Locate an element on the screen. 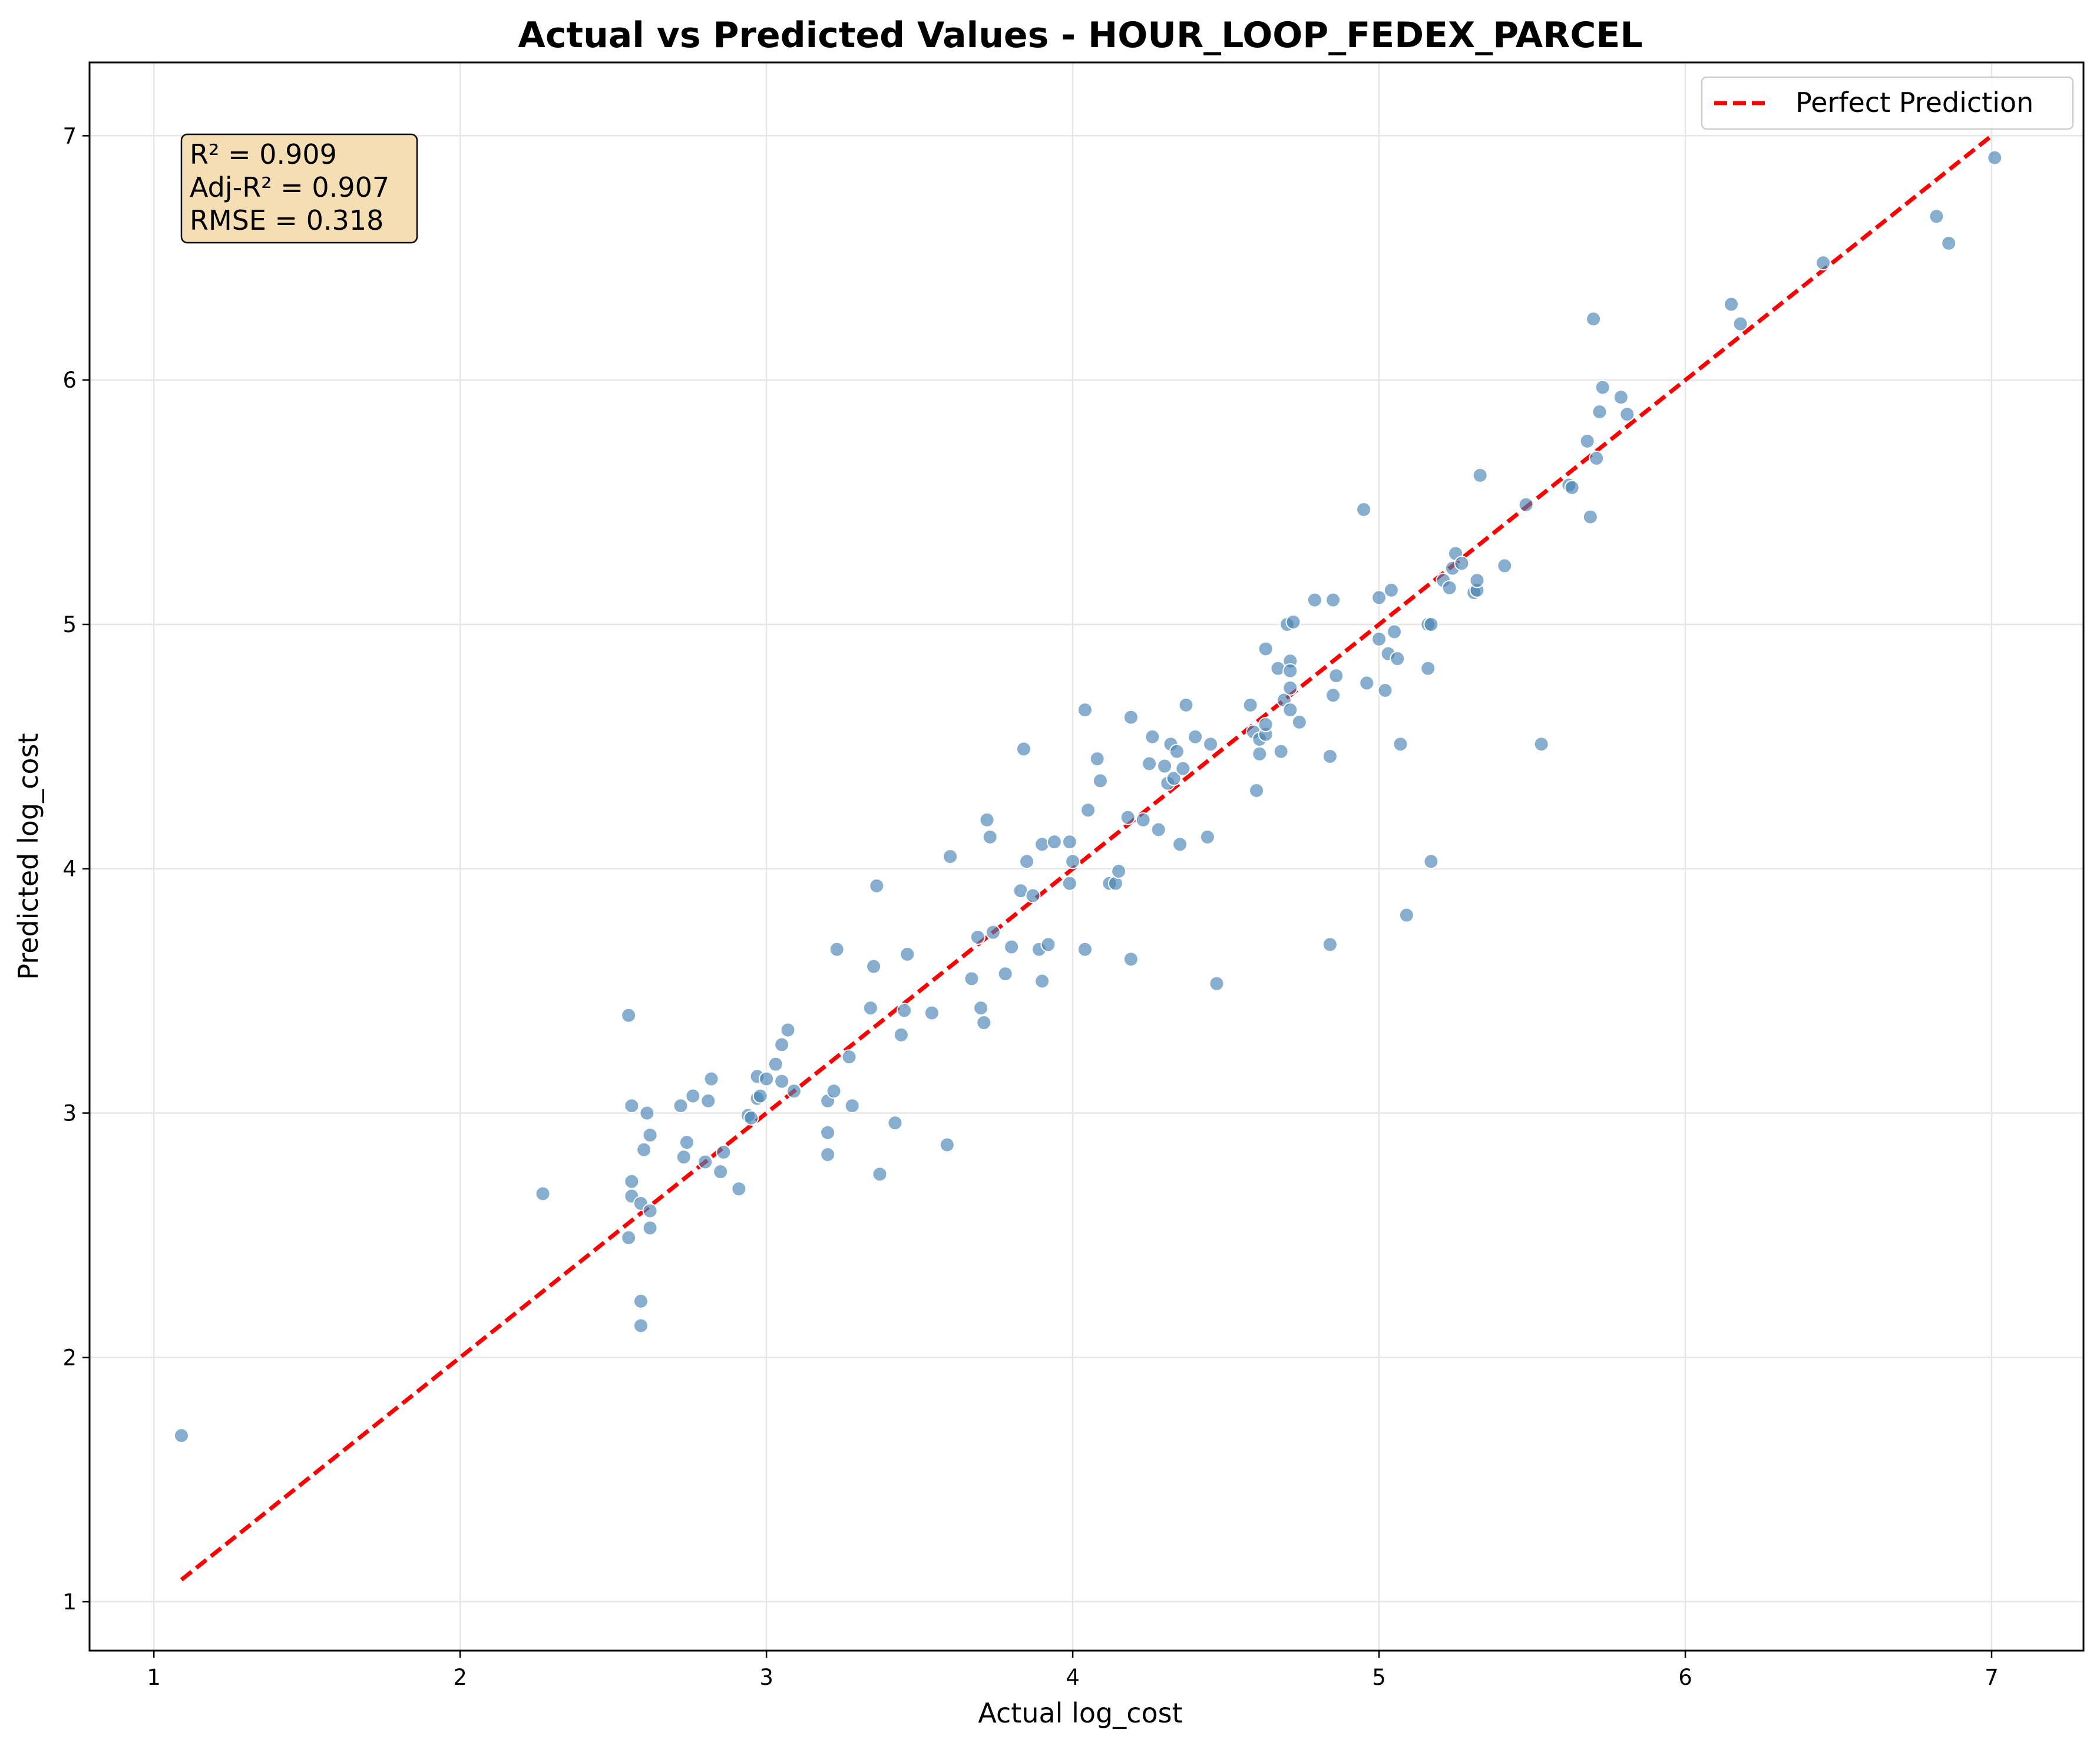  stats-box-background is located at coordinates (299, 188).